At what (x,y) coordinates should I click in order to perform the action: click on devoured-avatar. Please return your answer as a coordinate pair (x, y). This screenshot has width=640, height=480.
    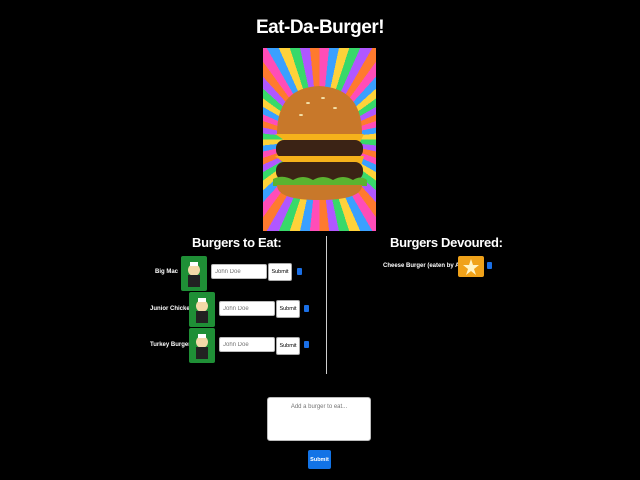
    Looking at the image, I should click on (471, 266).